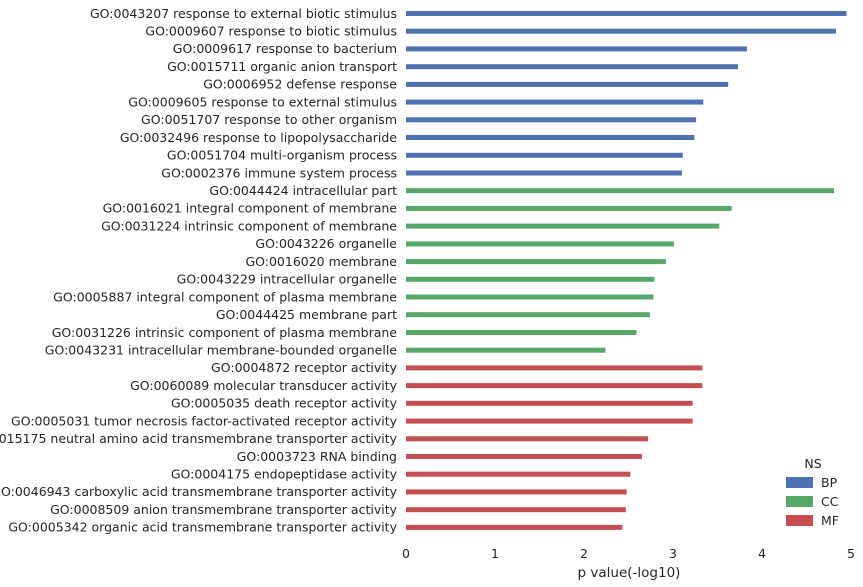  I want to click on legend-title: NS, so click(812, 463).